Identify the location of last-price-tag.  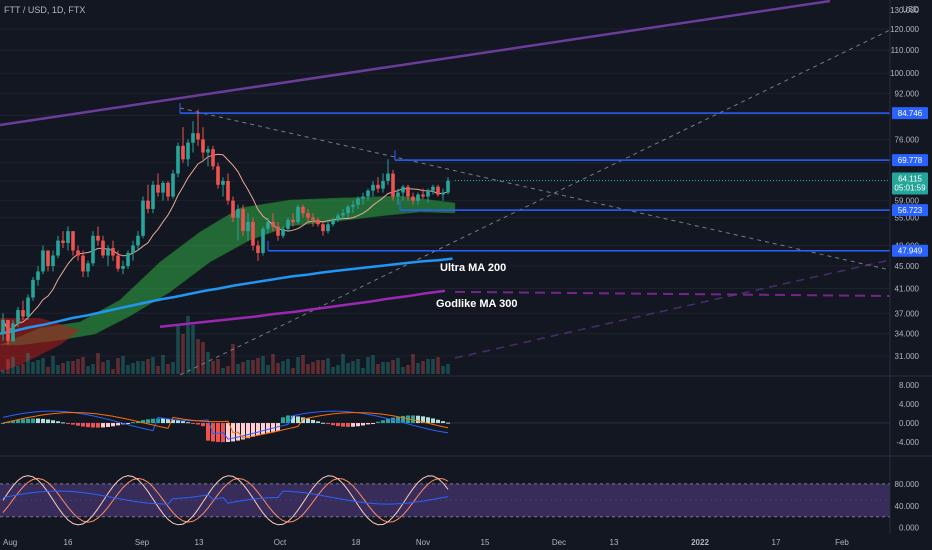
(910, 183).